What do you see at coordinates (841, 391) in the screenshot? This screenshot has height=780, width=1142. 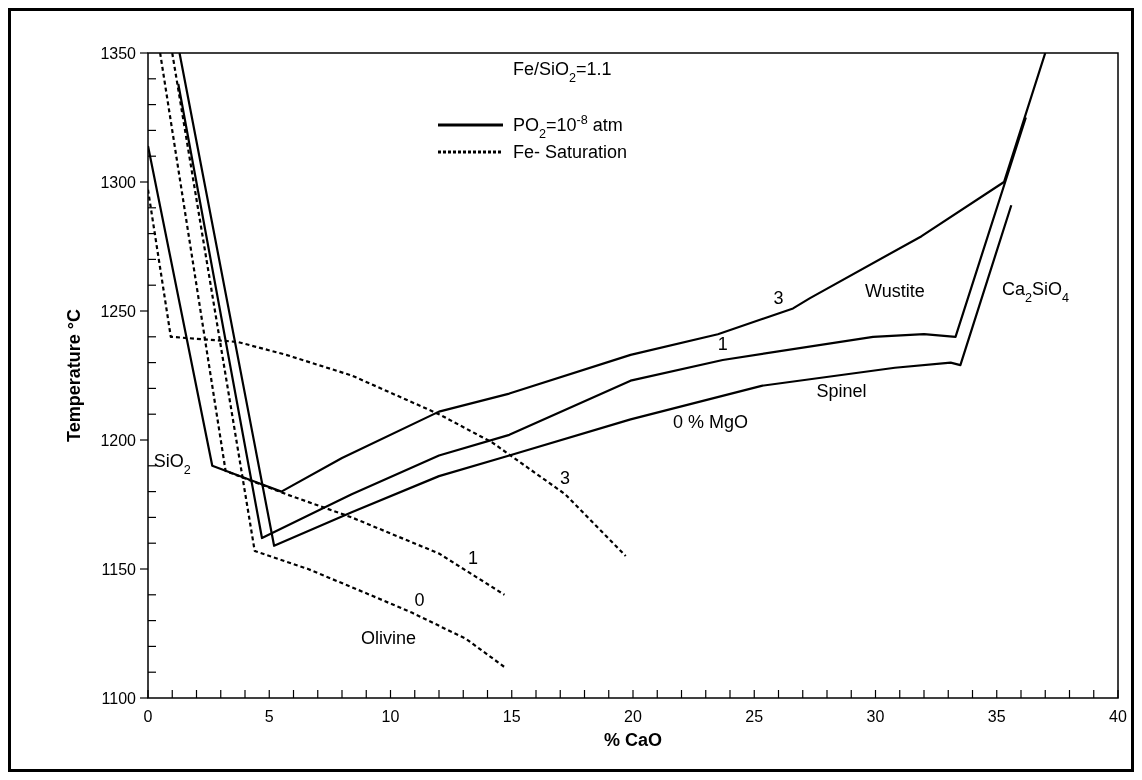 I see `annotation: Spinel` at bounding box center [841, 391].